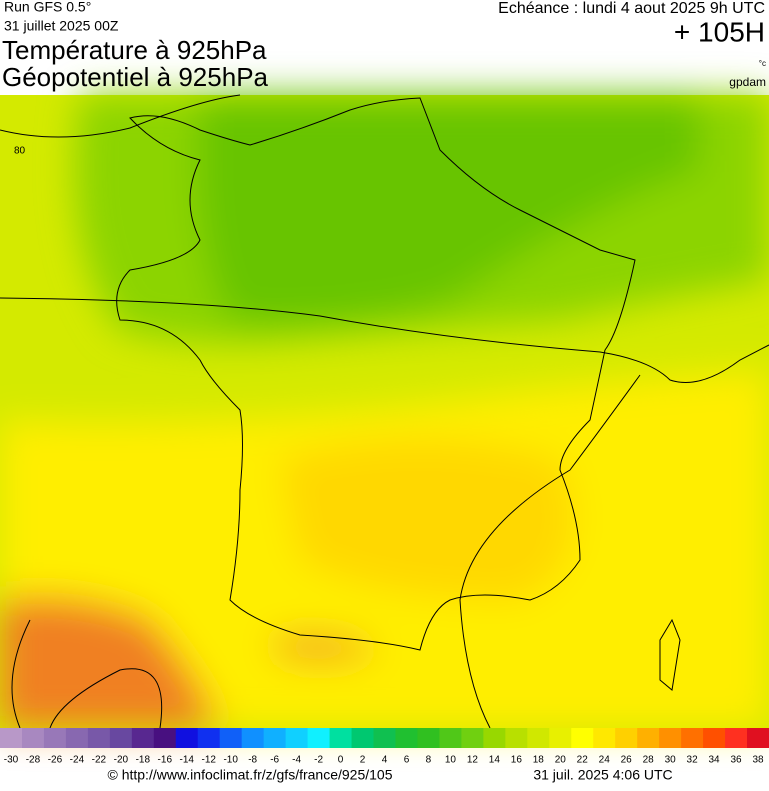  What do you see at coordinates (495, 760) in the screenshot?
I see `scale-label: 14` at bounding box center [495, 760].